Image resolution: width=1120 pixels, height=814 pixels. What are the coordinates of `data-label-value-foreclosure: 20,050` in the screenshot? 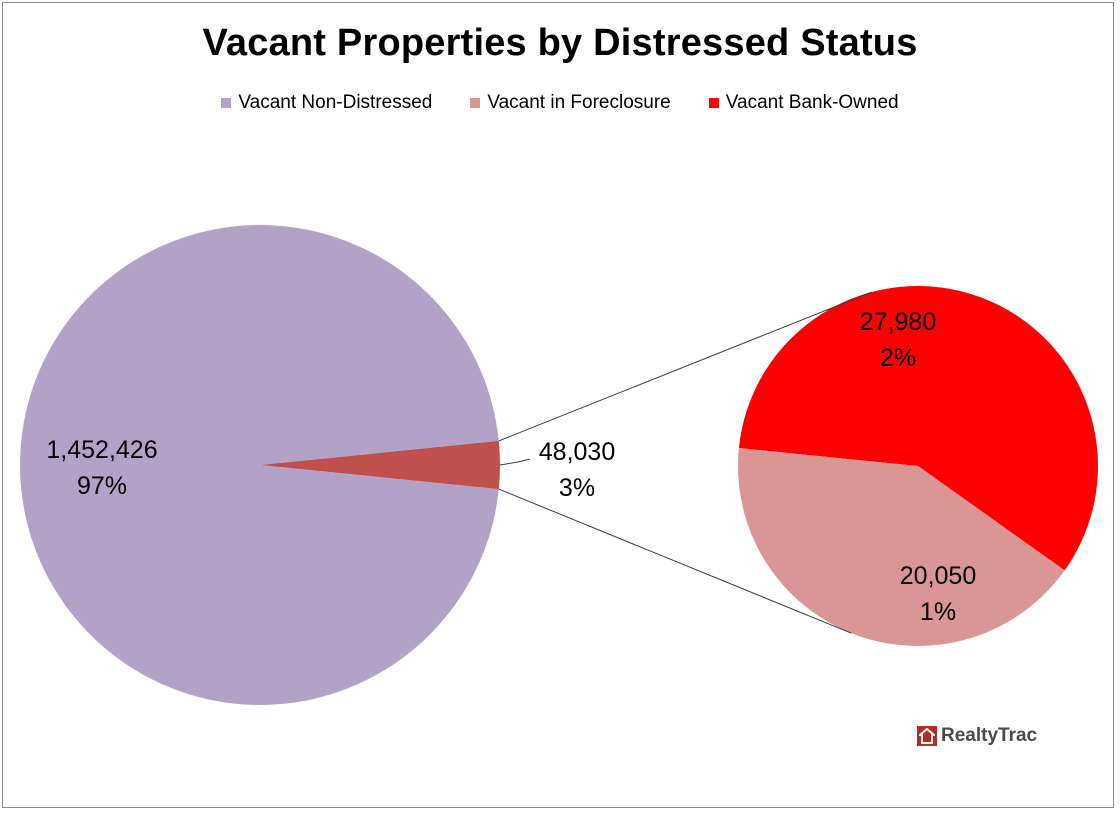 It's located at (938, 576).